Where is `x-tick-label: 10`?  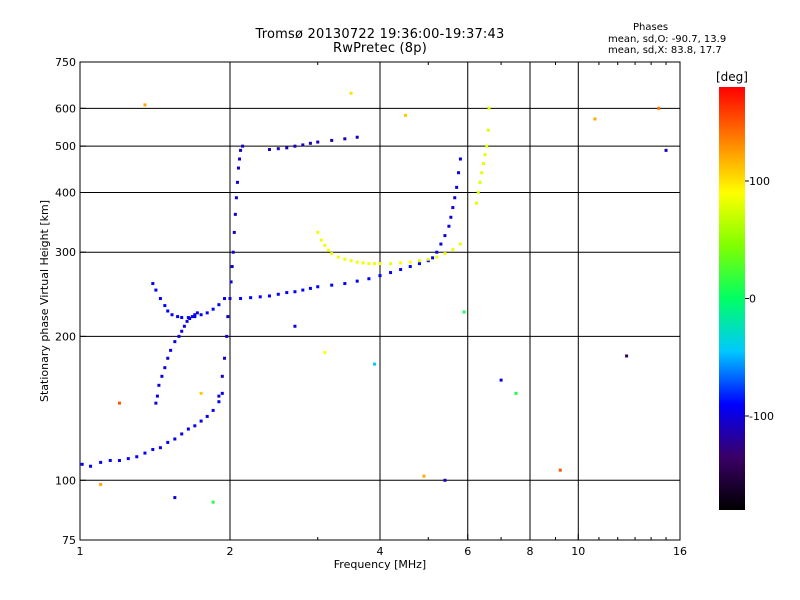
x-tick-label: 10 is located at coordinates (578, 551).